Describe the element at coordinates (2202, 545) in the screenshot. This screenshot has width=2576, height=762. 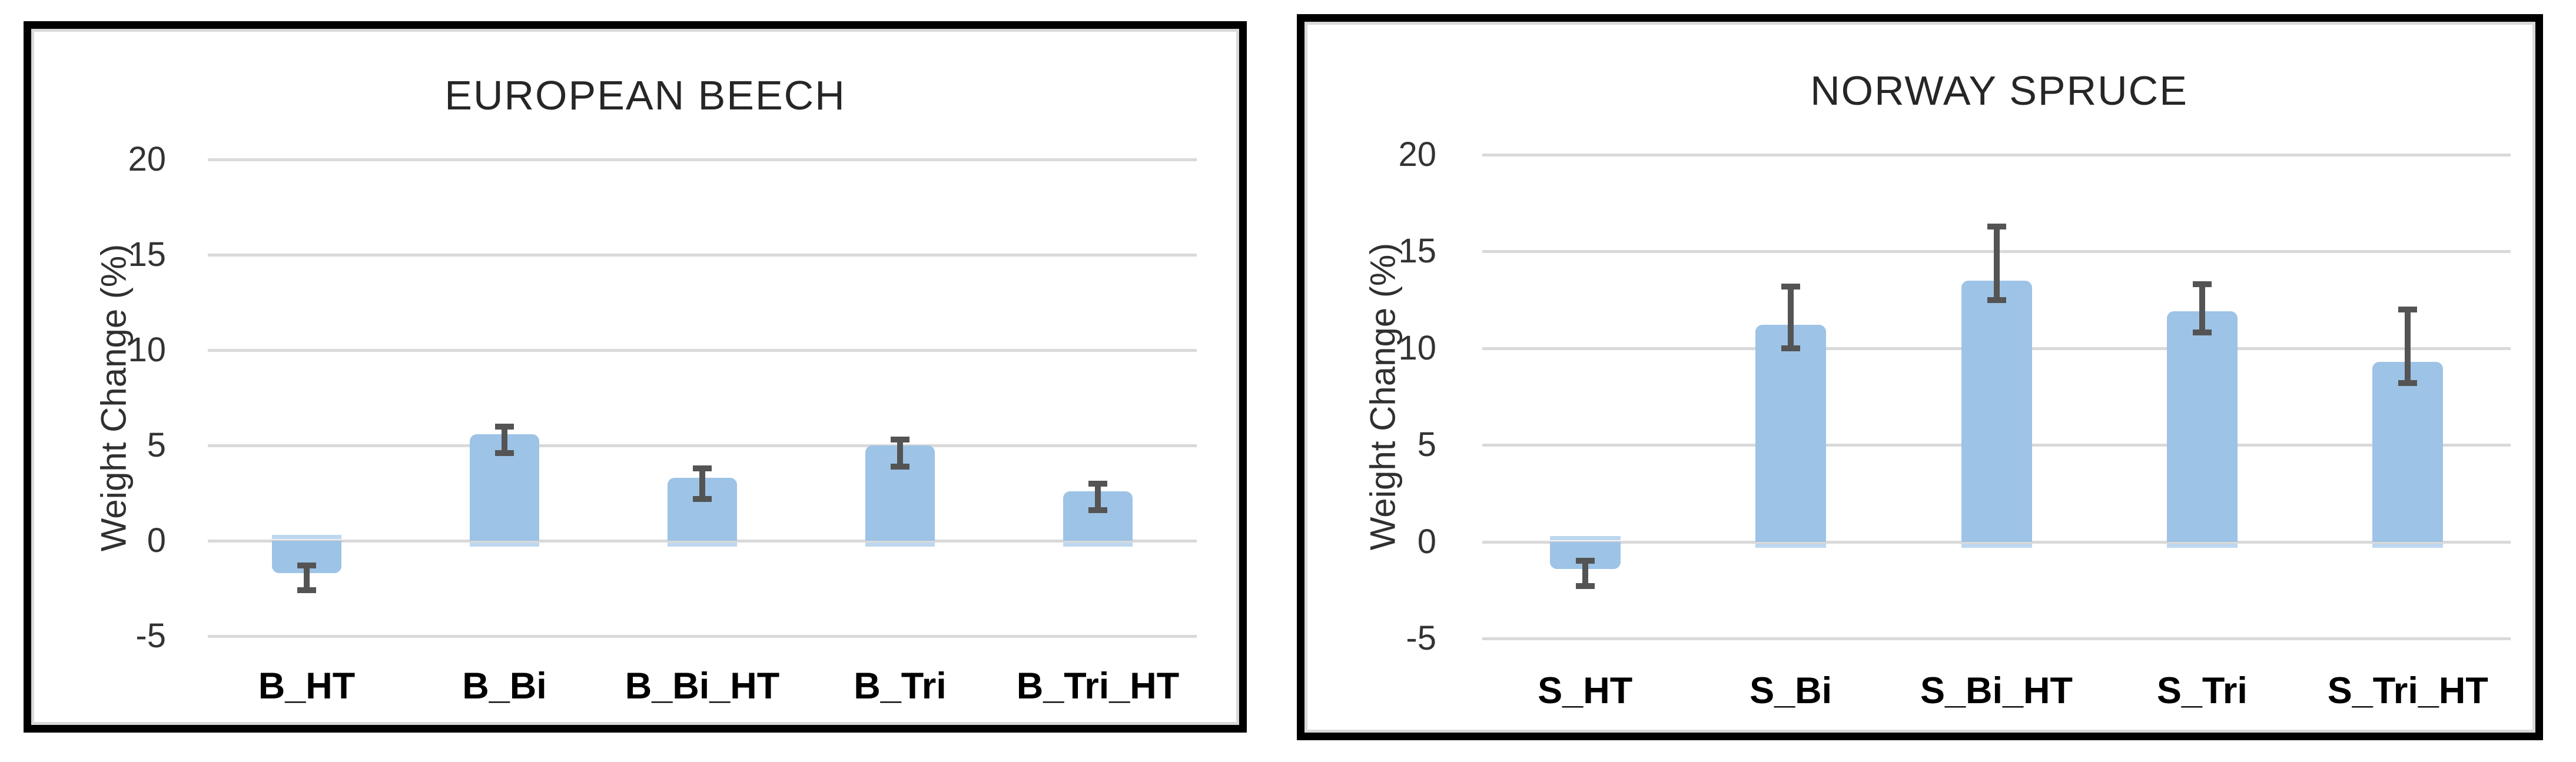
I see `bar-base-edge-S_Tri` at that location.